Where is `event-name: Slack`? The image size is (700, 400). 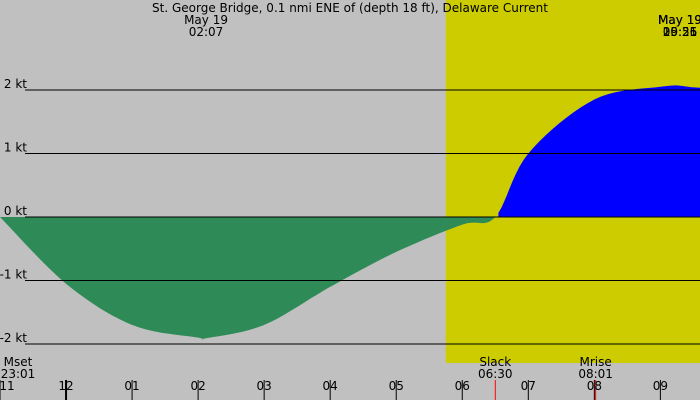
event-name: Slack is located at coordinates (495, 362).